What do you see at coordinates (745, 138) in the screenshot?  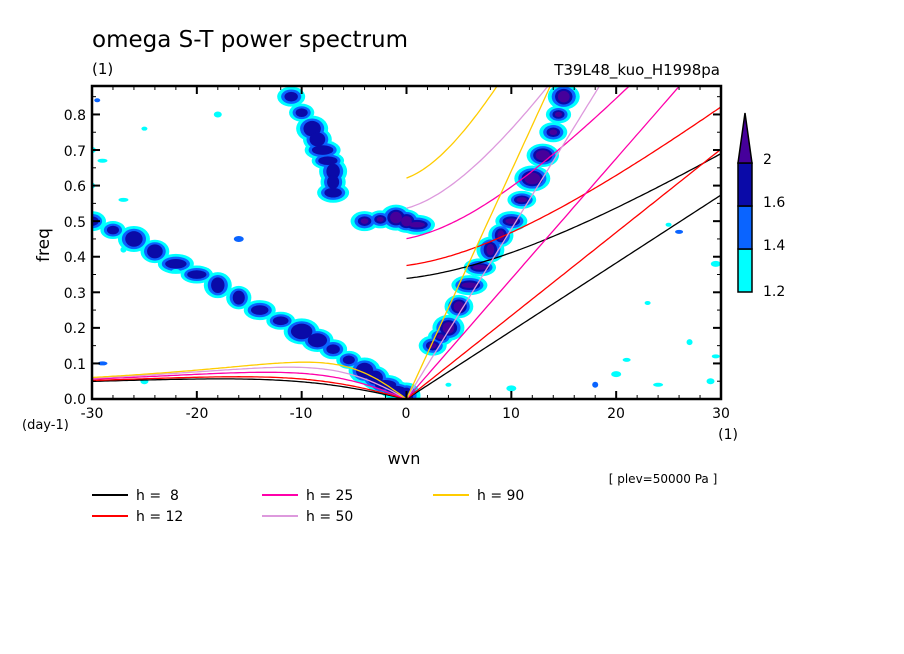 I see `colorbar-extend-triangle` at bounding box center [745, 138].